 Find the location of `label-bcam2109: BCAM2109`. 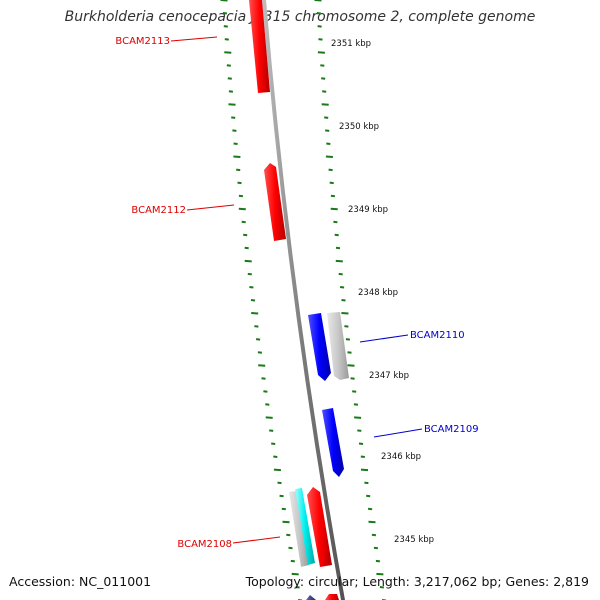

label-bcam2109: BCAM2109 is located at coordinates (451, 429).